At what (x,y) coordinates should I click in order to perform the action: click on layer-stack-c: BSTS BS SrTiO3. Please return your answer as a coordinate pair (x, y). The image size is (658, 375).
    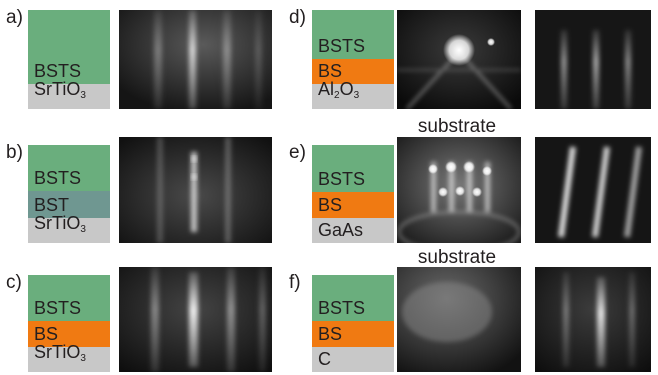
    Looking at the image, I should click on (69, 323).